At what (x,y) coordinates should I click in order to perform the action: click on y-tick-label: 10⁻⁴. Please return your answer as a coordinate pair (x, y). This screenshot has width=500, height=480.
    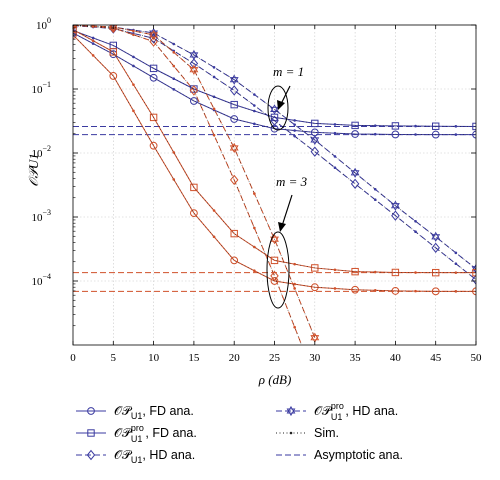
    Looking at the image, I should click on (41, 280).